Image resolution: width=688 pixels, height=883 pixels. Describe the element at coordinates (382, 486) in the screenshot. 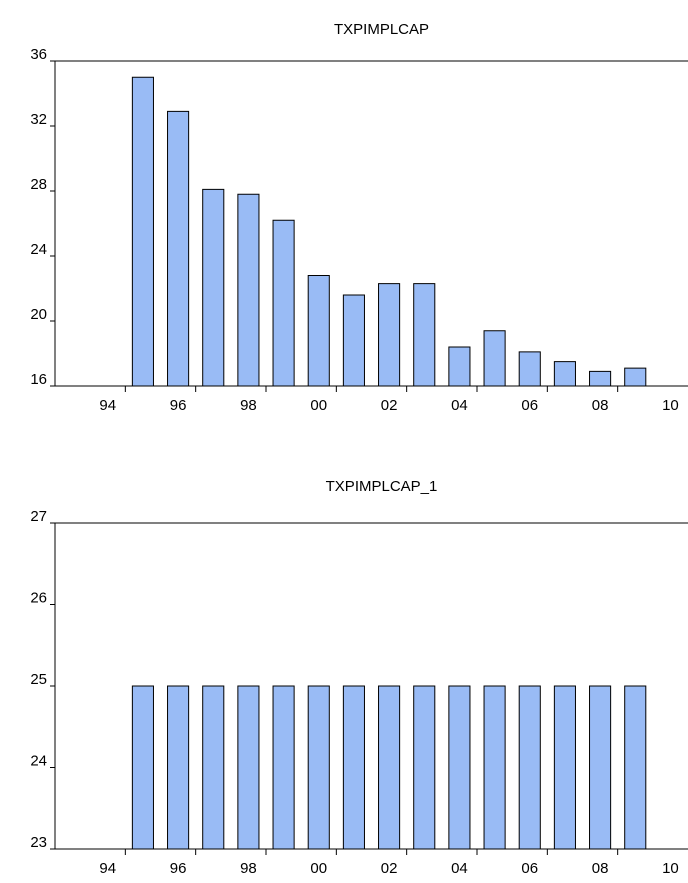

I see `chart-title: TXPIMPLCAP_1` at that location.